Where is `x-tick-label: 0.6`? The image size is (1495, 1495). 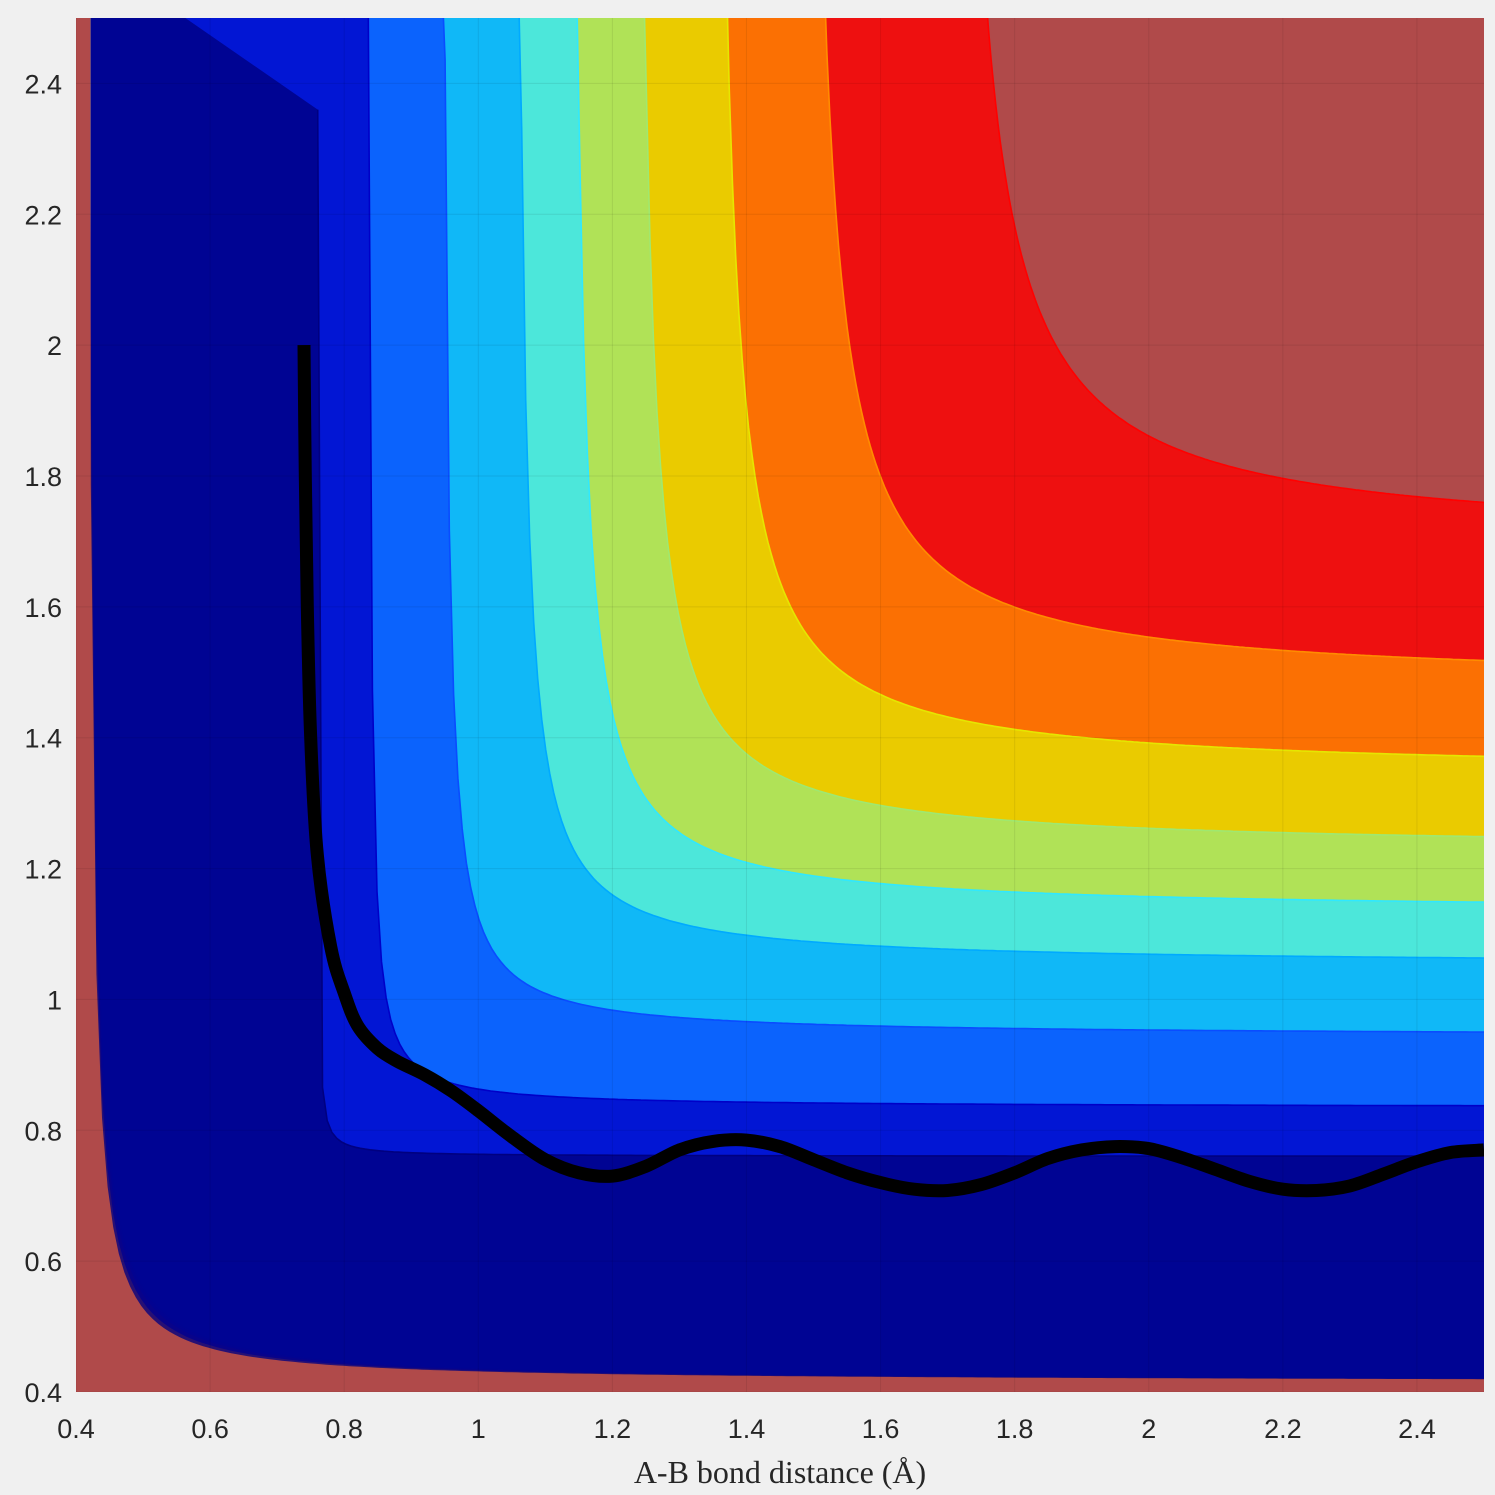 x-tick-label: 0.6 is located at coordinates (210, 1429).